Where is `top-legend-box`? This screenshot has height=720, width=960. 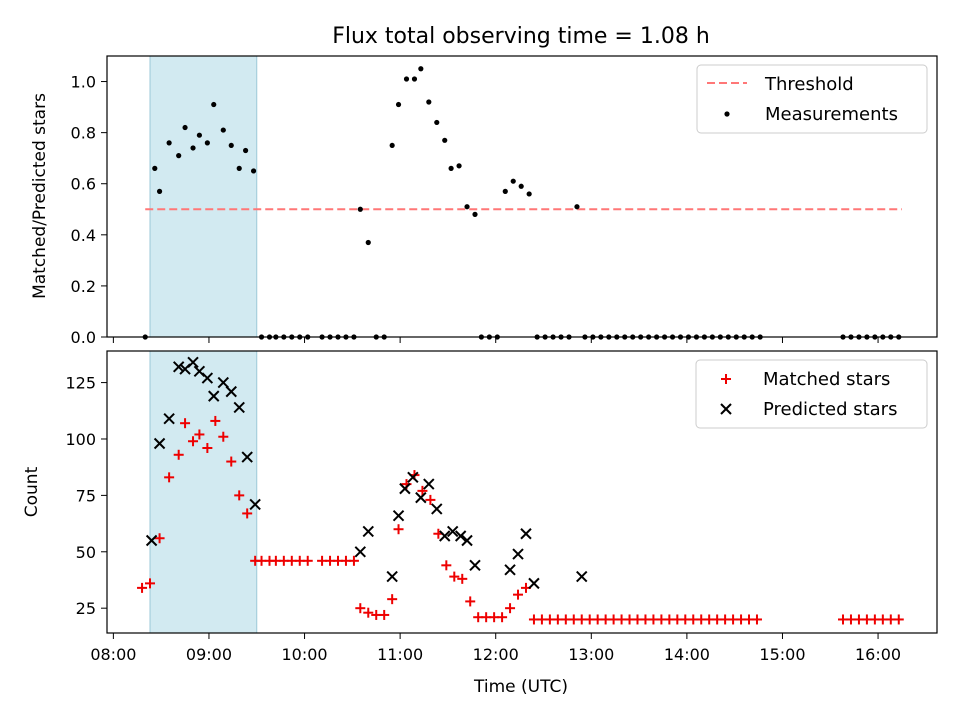
top-legend-box is located at coordinates (812, 99).